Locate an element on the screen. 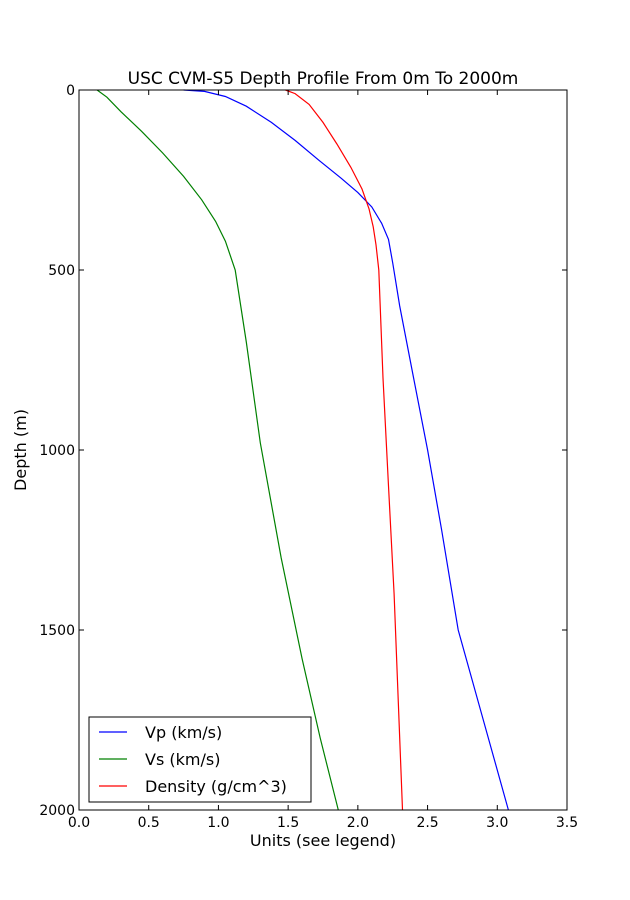 This screenshot has height=900, width=630. y-tick-label: 0 is located at coordinates (70, 91).